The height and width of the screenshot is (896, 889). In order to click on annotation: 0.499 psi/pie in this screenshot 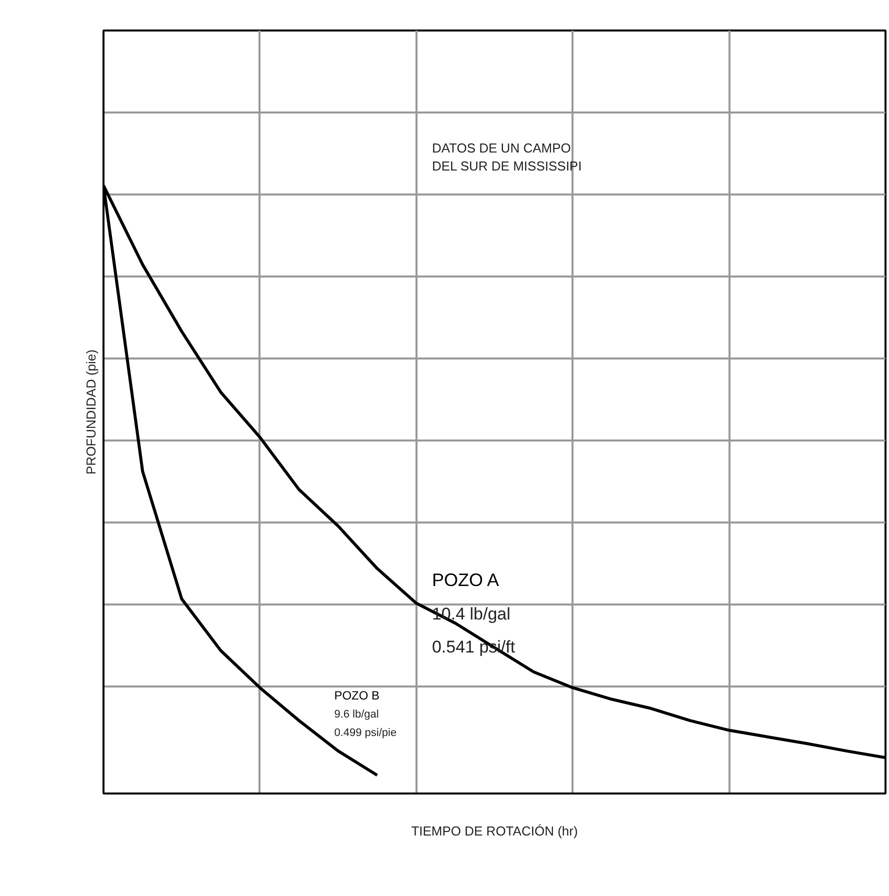, I will do `click(365, 732)`.